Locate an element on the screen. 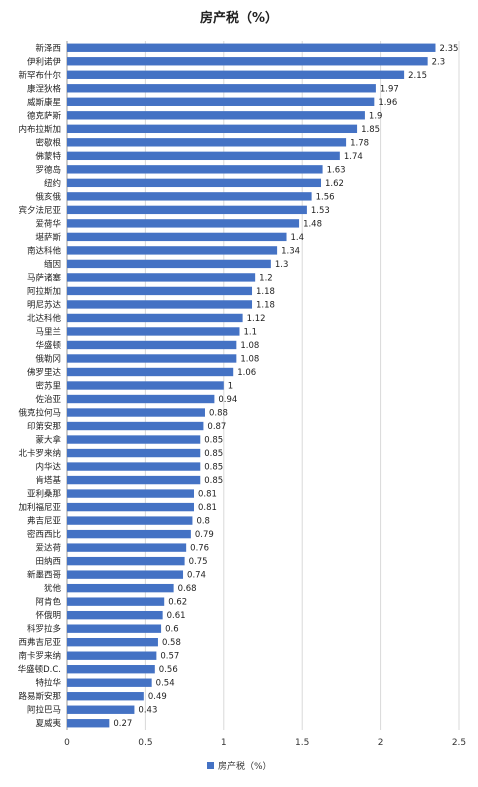 Image resolution: width=478 pixels, height=787 pixels. category-label: 阿肯色 is located at coordinates (48, 602).